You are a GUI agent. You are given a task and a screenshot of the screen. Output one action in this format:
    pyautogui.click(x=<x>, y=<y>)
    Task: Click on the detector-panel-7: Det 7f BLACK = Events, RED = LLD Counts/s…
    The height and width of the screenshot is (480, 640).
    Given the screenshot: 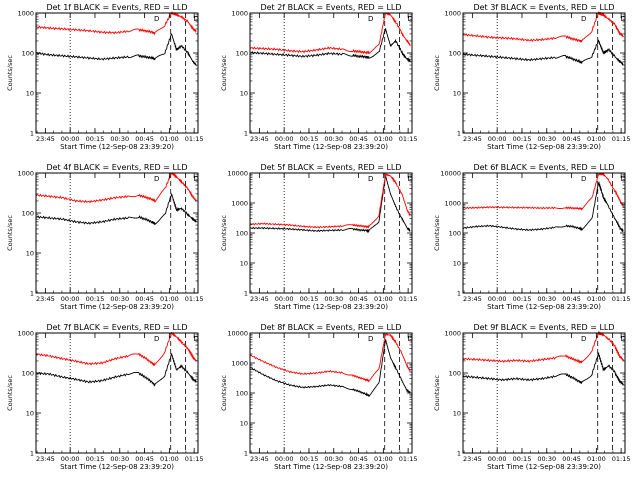 What is the action you would take?
    pyautogui.click(x=105, y=397)
    